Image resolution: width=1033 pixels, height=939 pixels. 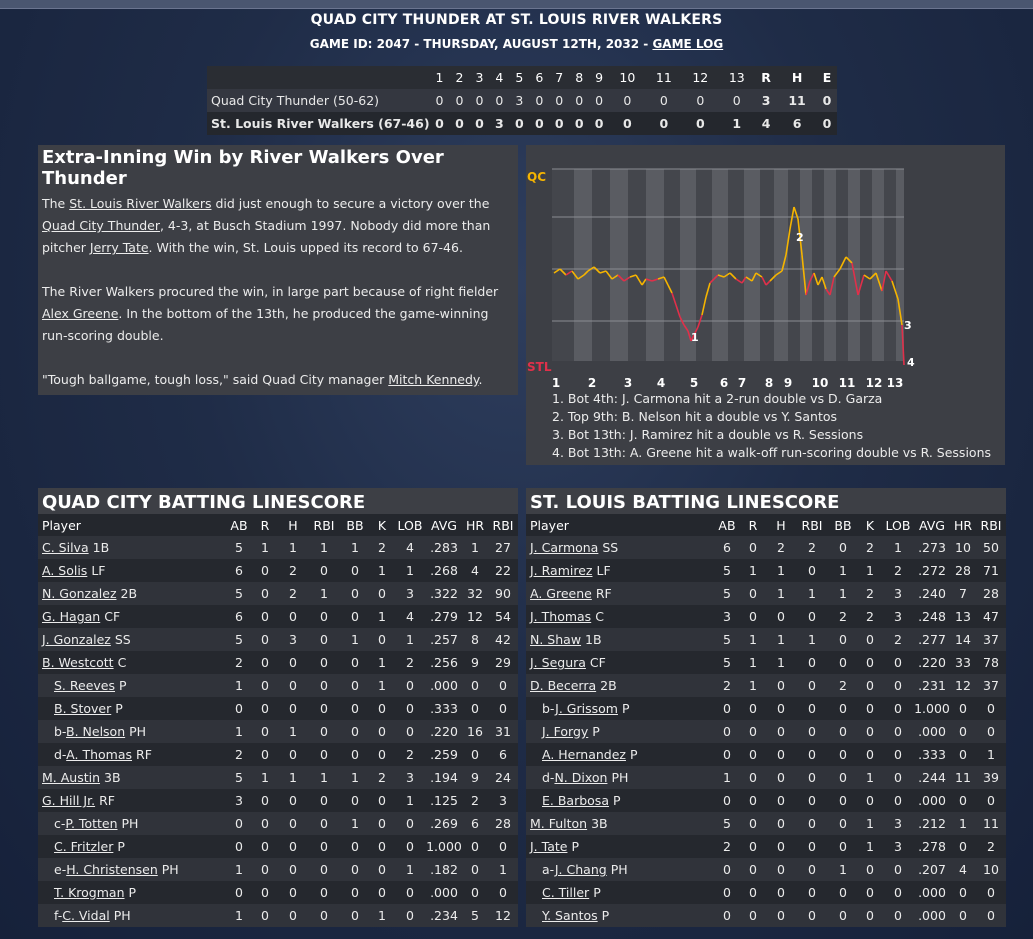 What do you see at coordinates (561, 570) in the screenshot?
I see `player-link: J. Ramirez` at bounding box center [561, 570].